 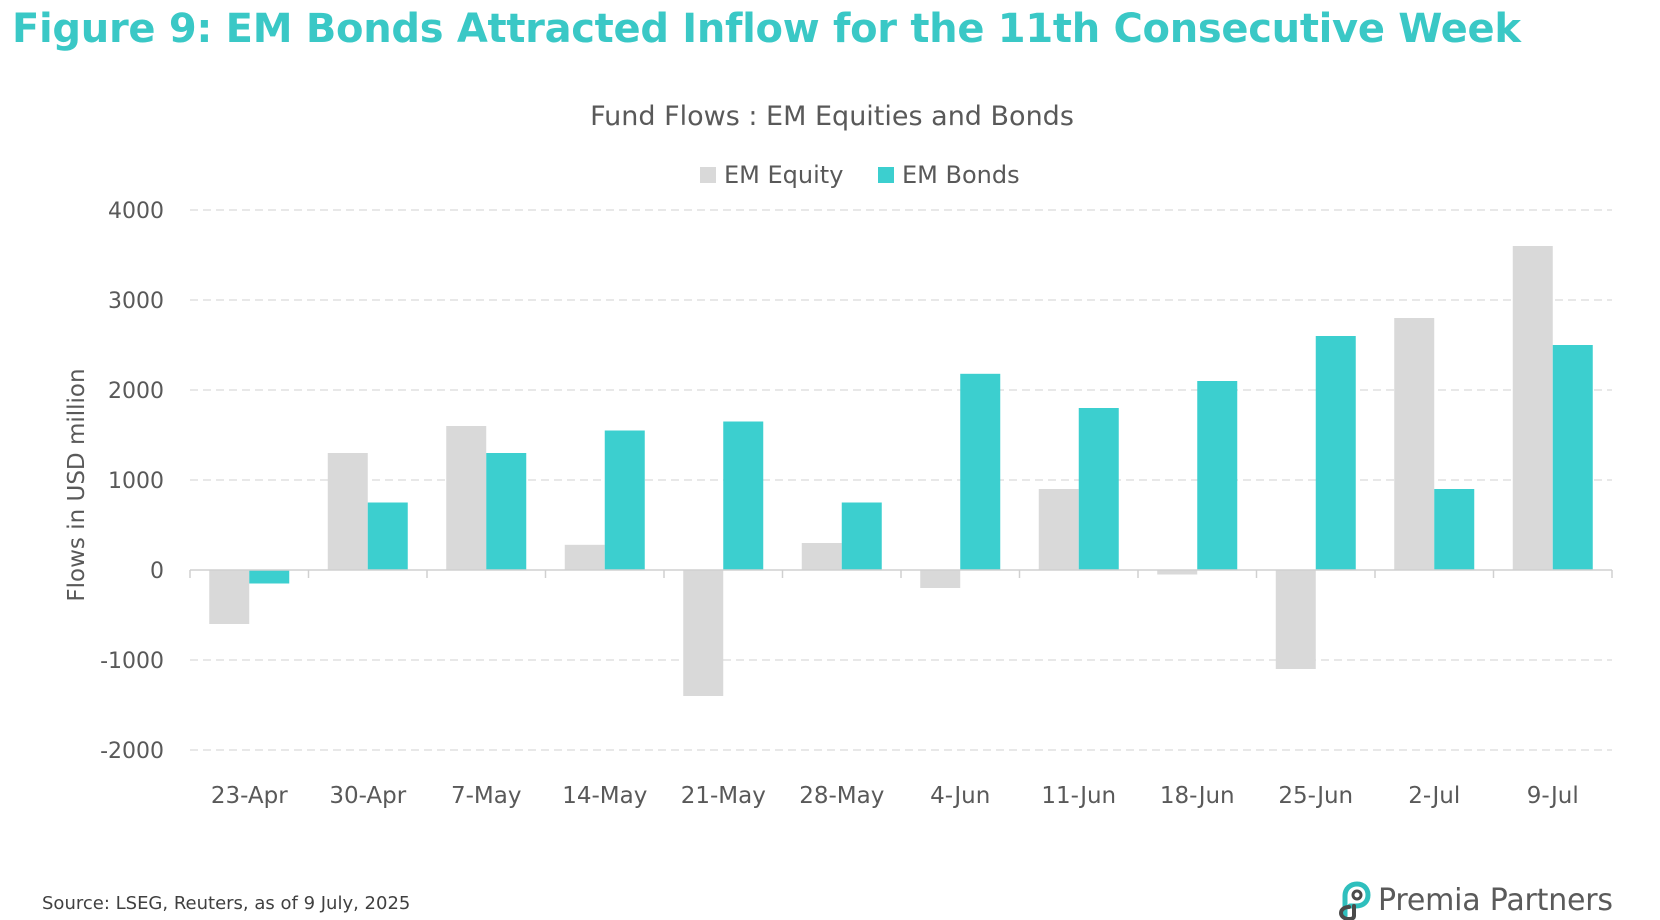 What do you see at coordinates (1098, 489) in the screenshot?
I see `em-bonds-bar-11-jun` at bounding box center [1098, 489].